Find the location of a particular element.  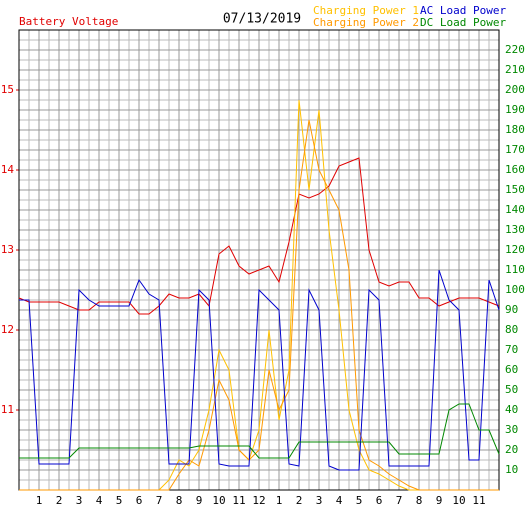

legend-entry: Charging Power 2 is located at coordinates (366, 22).